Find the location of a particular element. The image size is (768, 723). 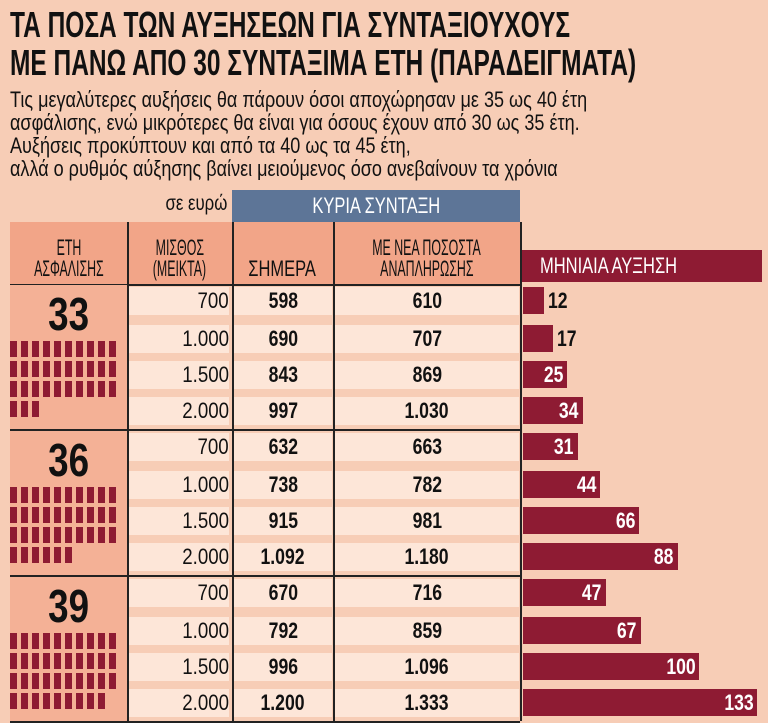

header-salary: ΜΙΣΘΟΣ (ΜΕΙΚΤΑ) is located at coordinates (179, 253).